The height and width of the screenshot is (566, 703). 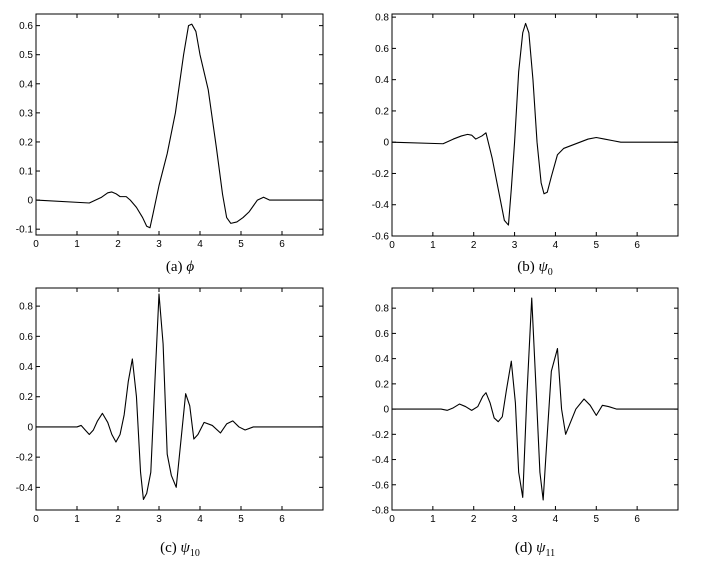 What do you see at coordinates (527, 267) in the screenshot?
I see `caption-prefix: (b)` at bounding box center [527, 267].